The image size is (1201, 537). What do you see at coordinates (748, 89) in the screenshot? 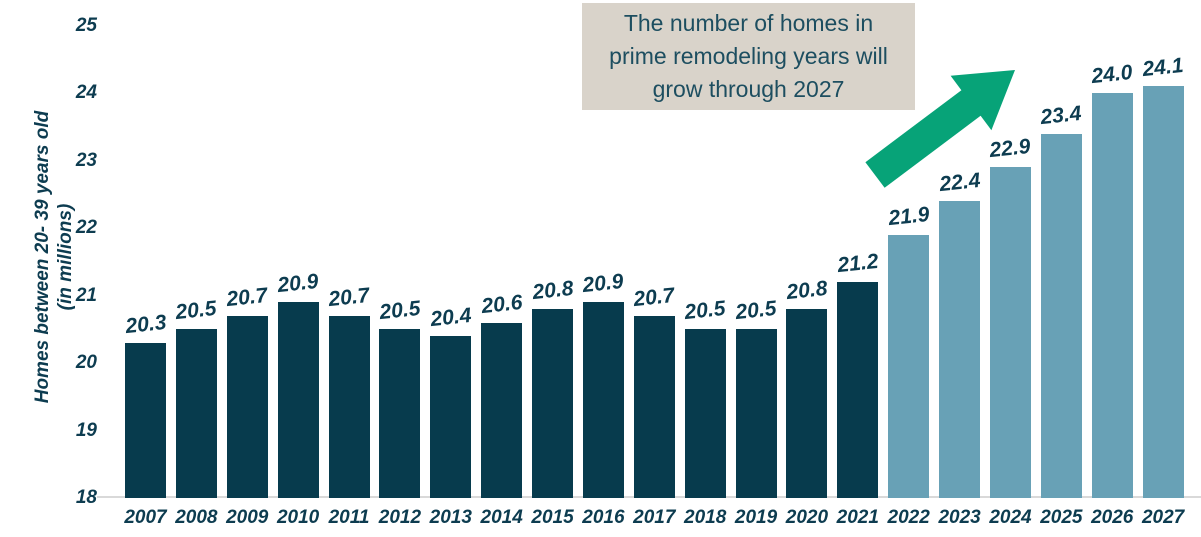
I see `annotation-text-line: grow through 2027` at bounding box center [748, 89].